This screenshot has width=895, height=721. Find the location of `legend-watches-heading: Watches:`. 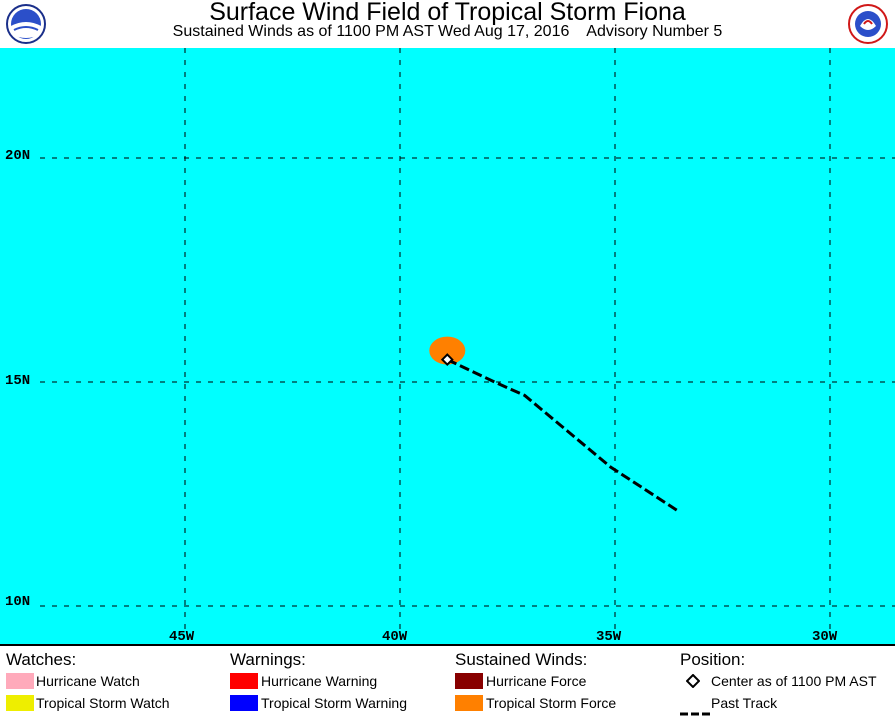

legend-watches-heading: Watches: is located at coordinates (41, 659).